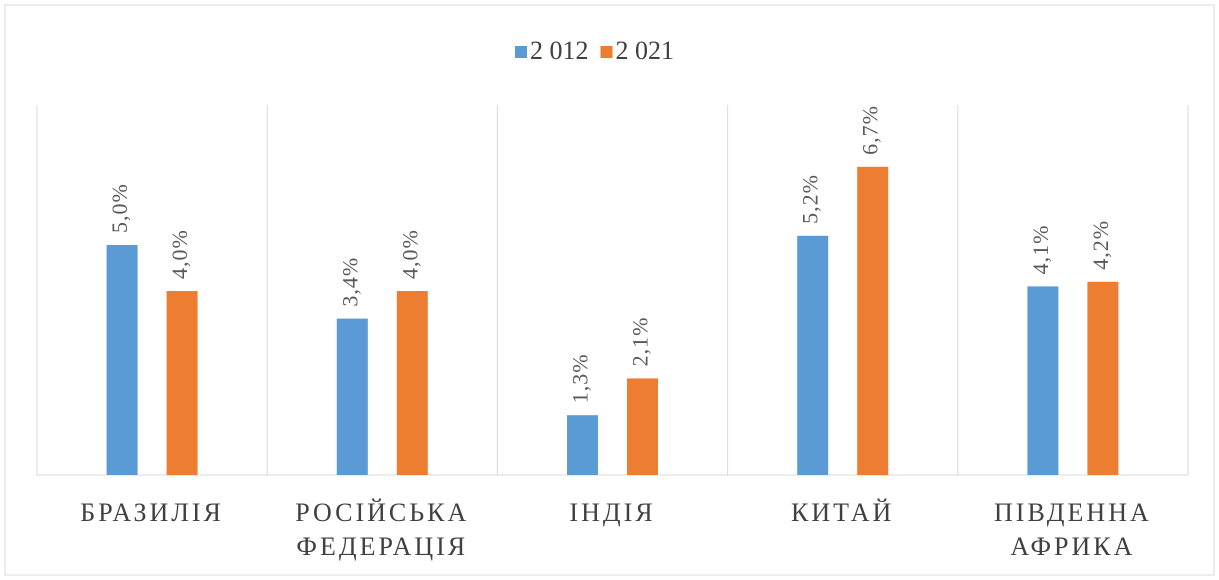 The width and height of the screenshot is (1219, 580). What do you see at coordinates (580, 378) in the screenshot?
I see `data-label: 1,3%` at bounding box center [580, 378].